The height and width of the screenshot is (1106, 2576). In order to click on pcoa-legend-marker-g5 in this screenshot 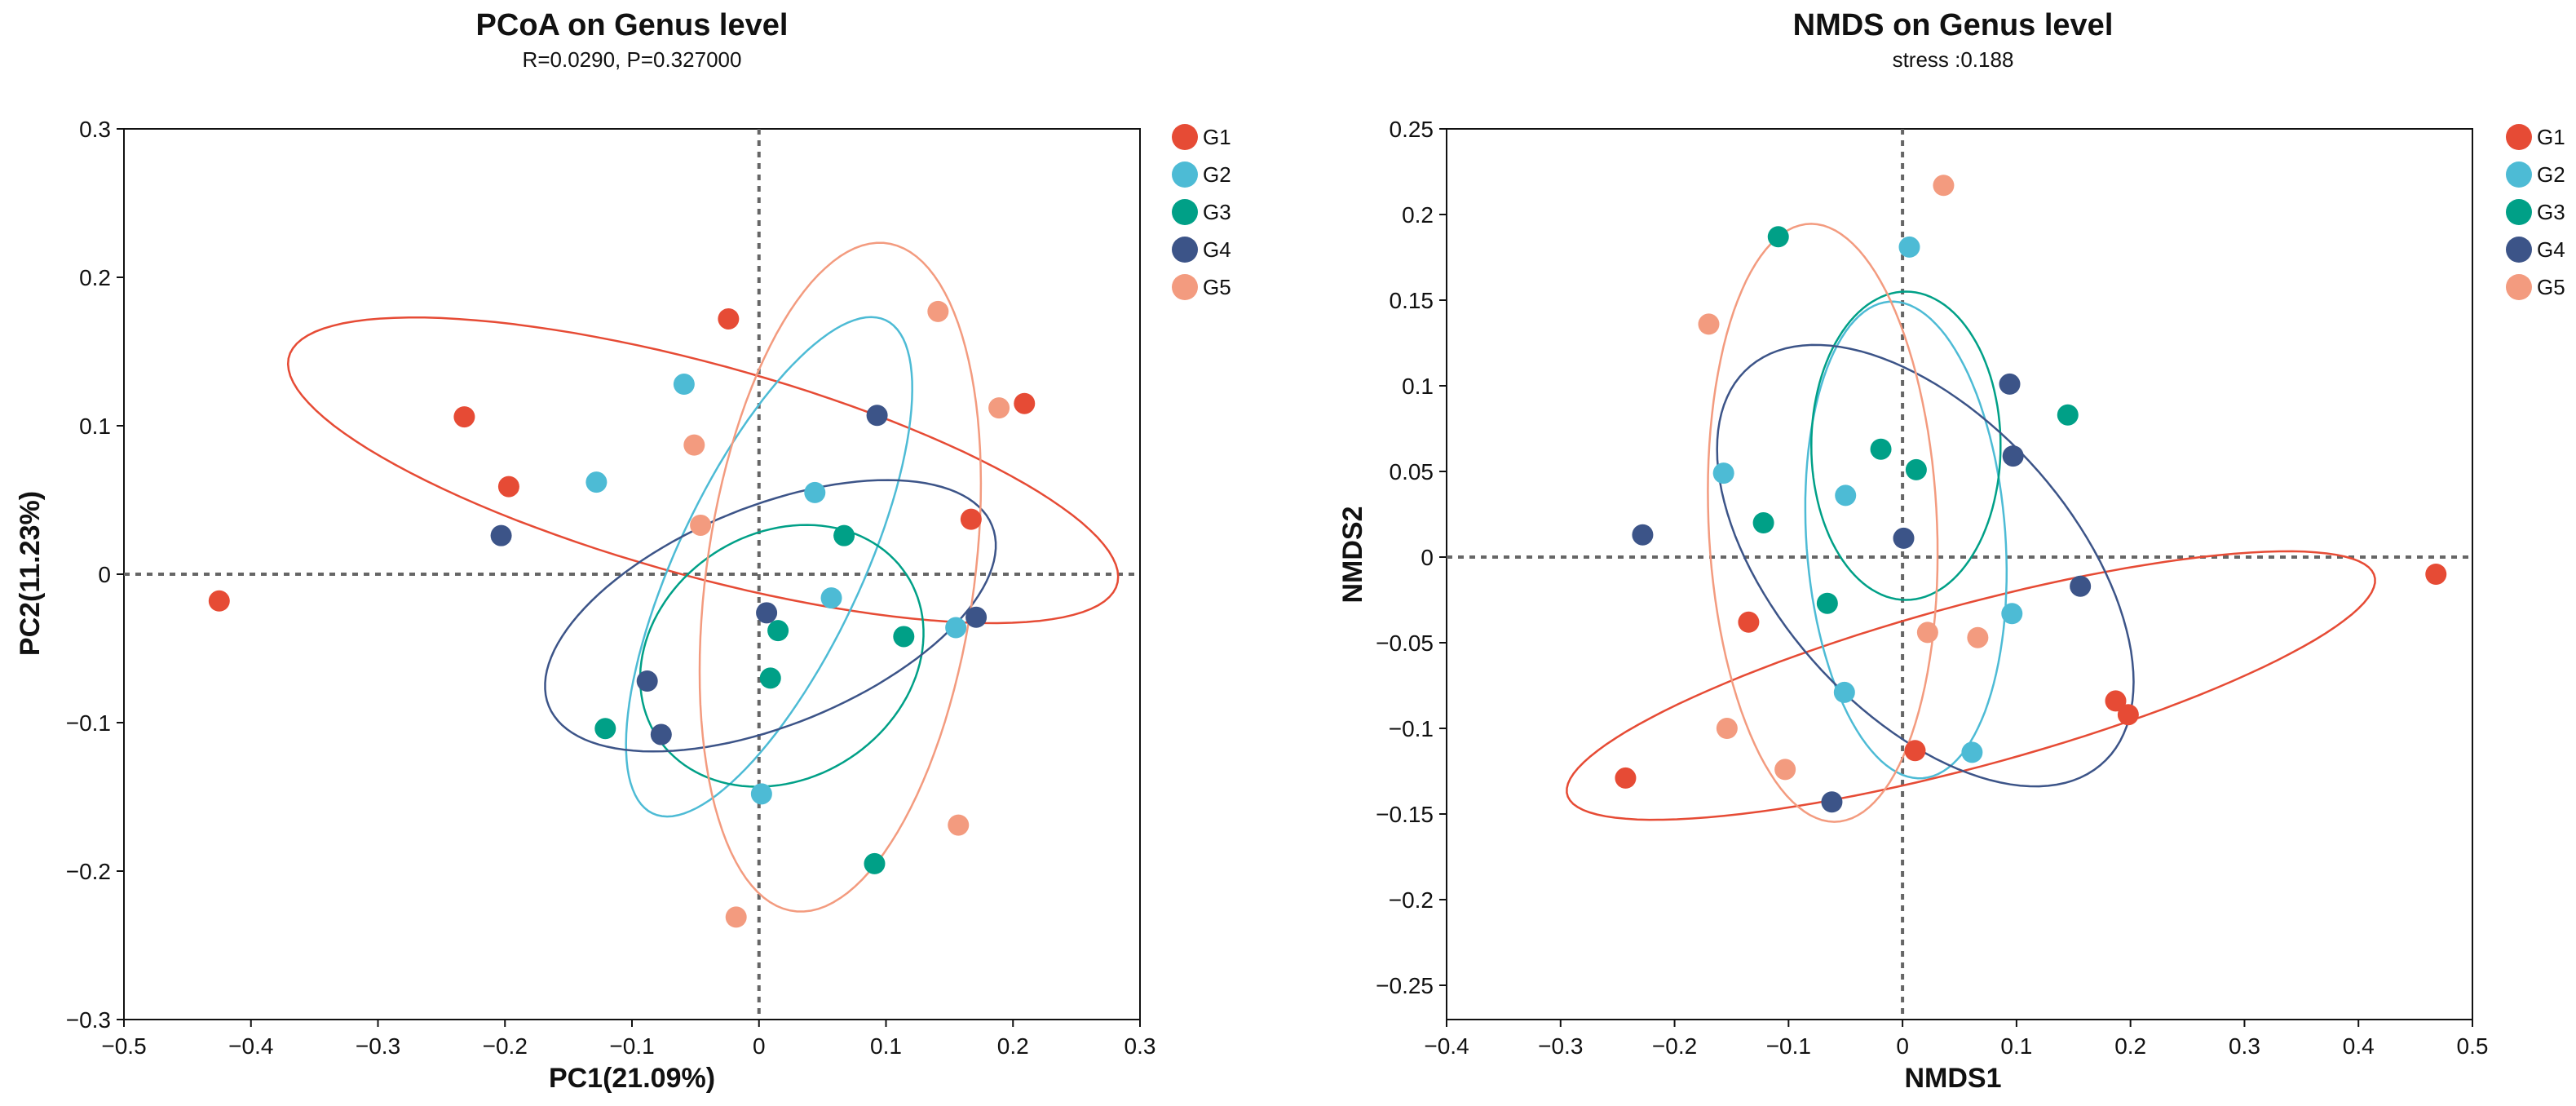, I will do `click(1185, 287)`.